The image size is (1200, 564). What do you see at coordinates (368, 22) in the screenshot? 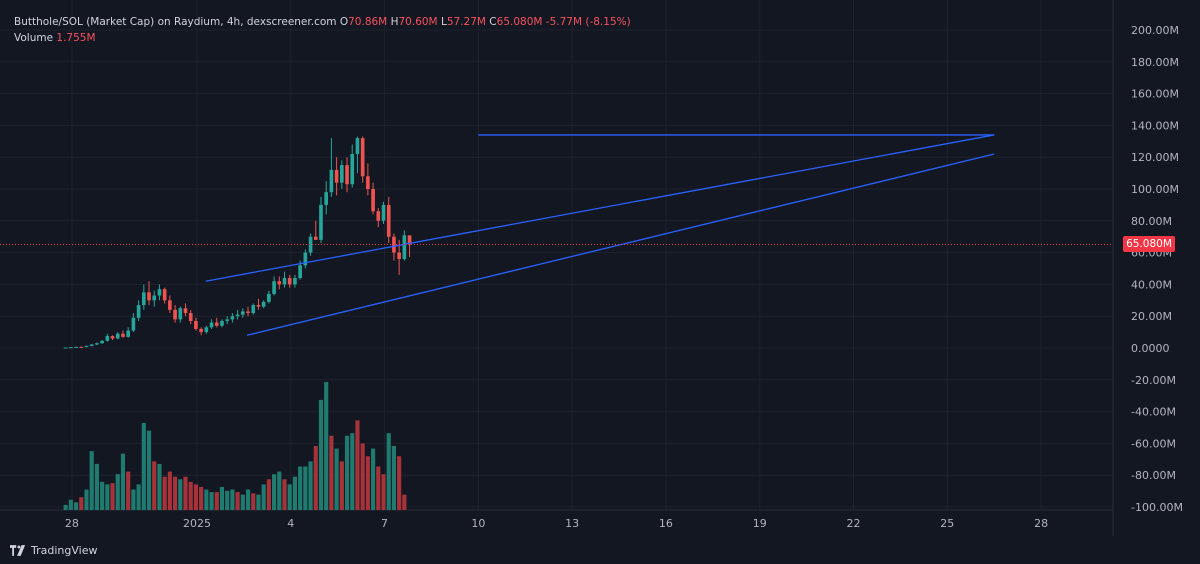
I see `open-value: 70.86M` at bounding box center [368, 22].